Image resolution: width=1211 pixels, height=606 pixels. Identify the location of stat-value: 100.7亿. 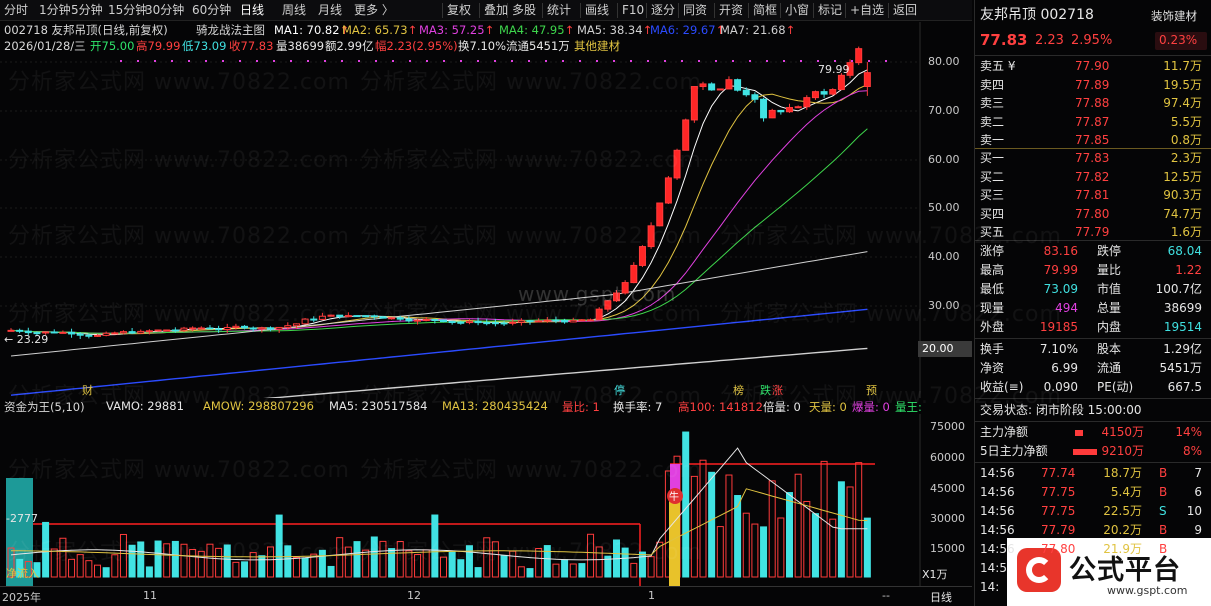
(1178, 289).